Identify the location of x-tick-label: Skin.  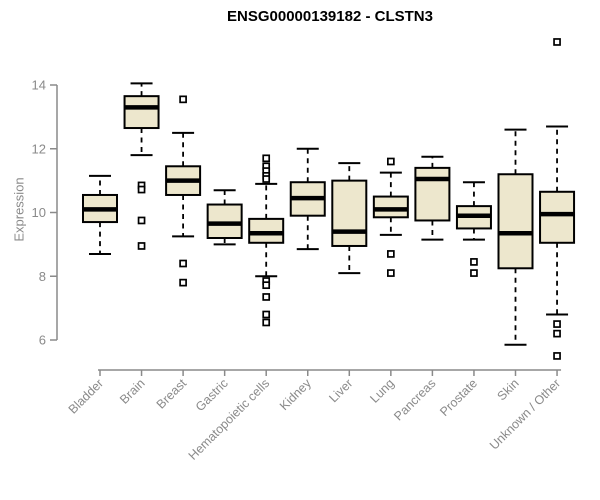
(508, 389).